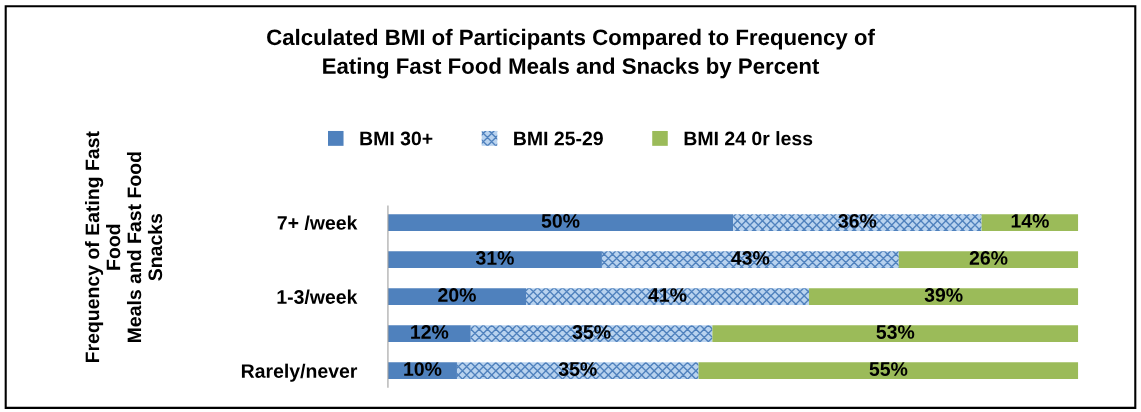  I want to click on data-label: 43%, so click(750, 258).